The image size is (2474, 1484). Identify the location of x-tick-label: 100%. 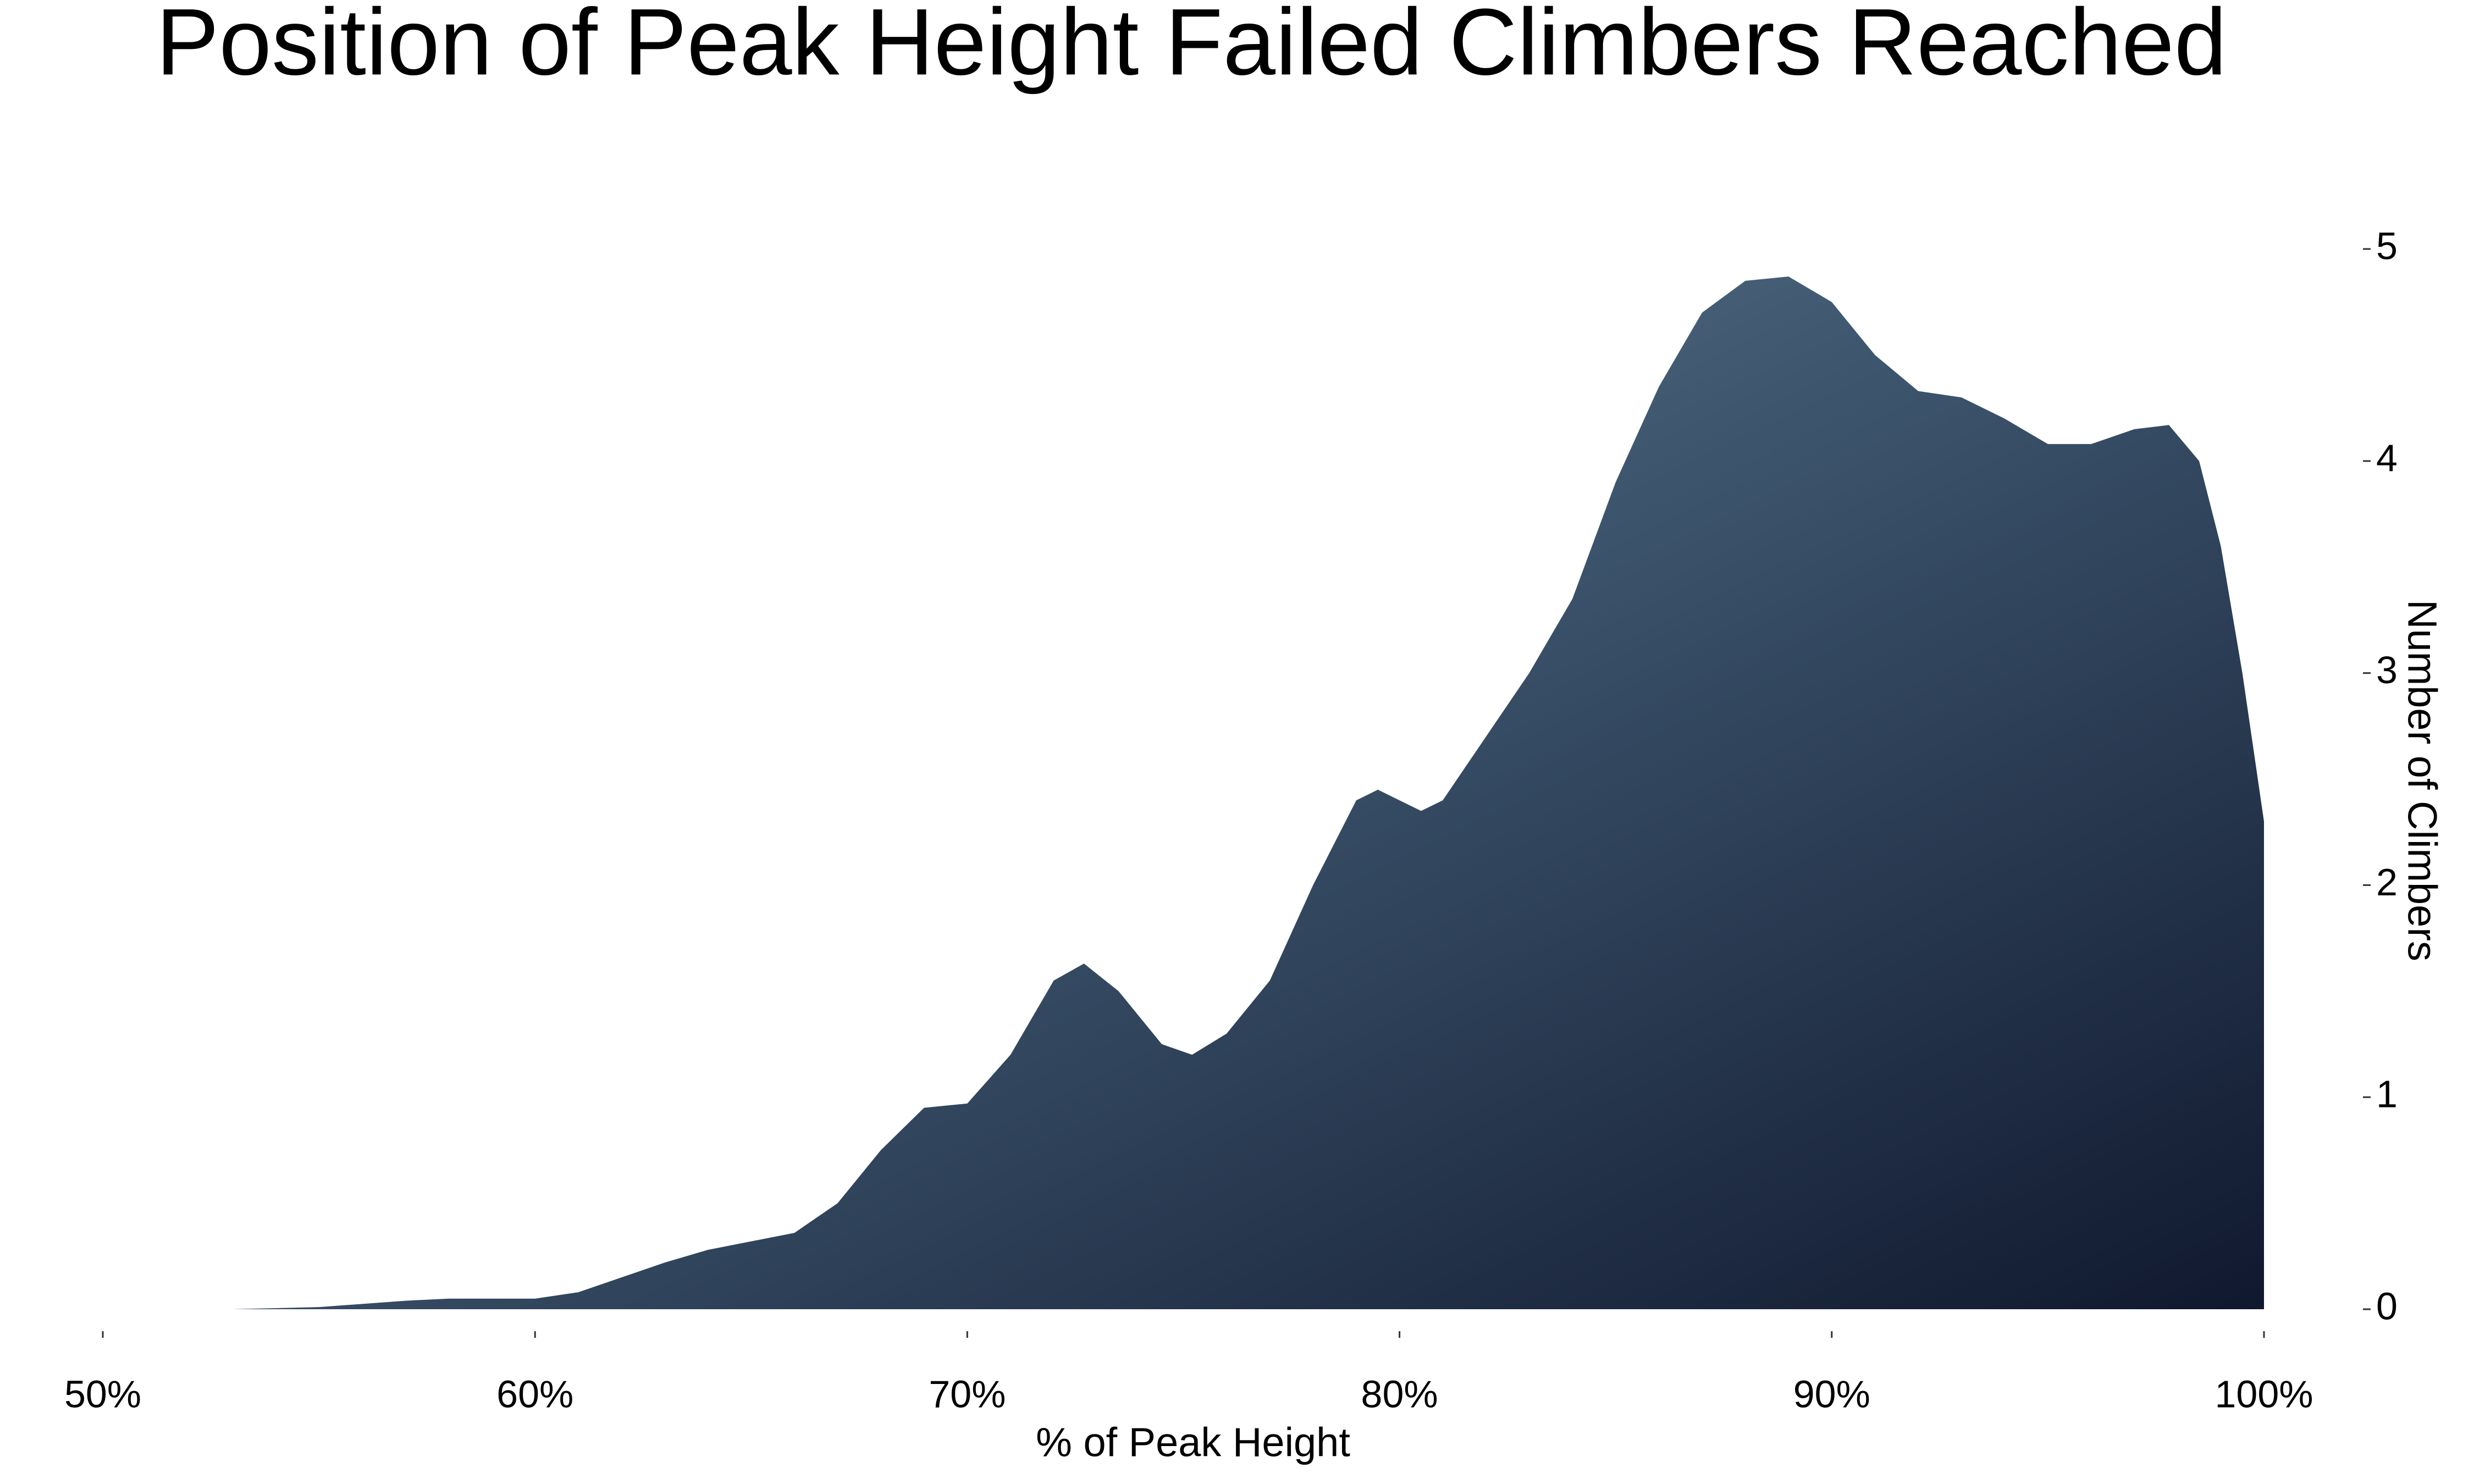
(2264, 1393).